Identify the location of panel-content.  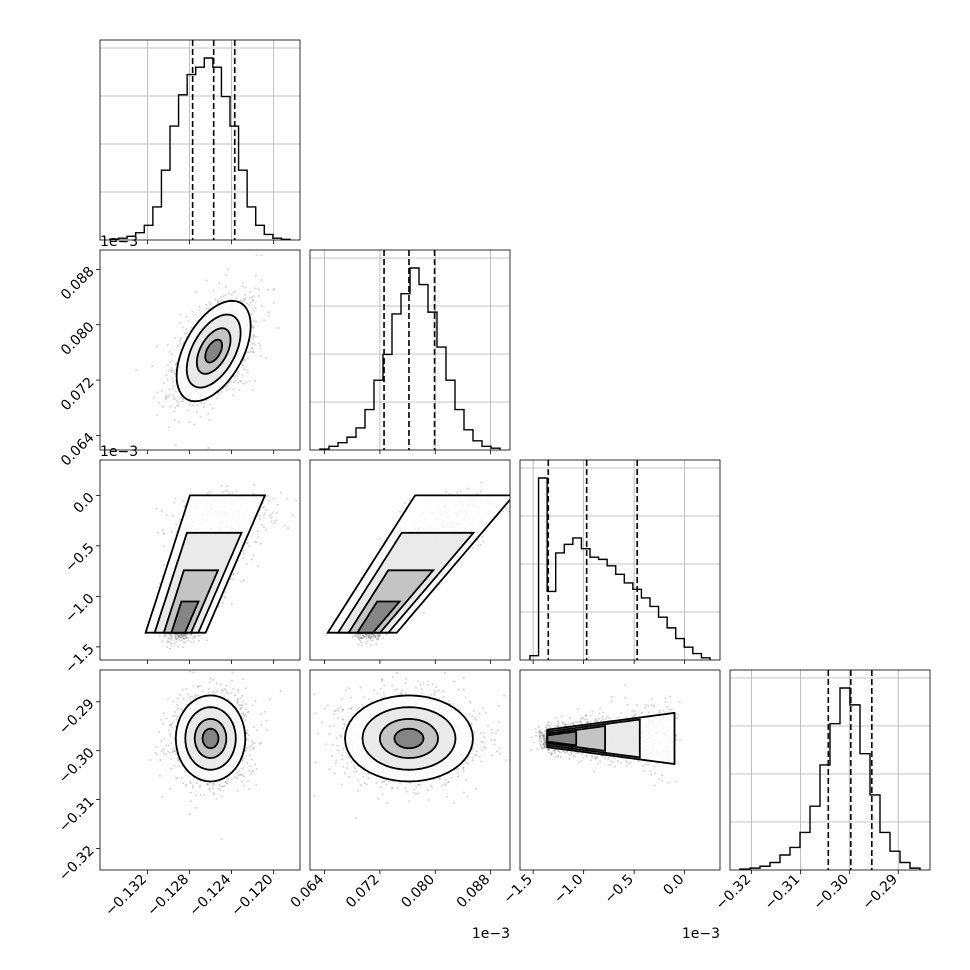
(620, 560).